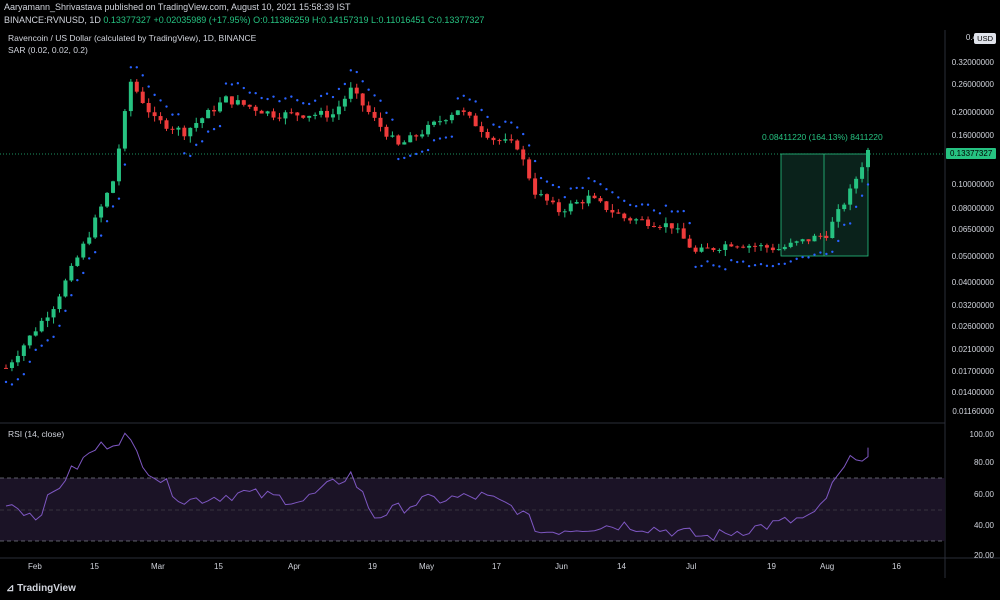 The width and height of the screenshot is (1000, 600). Describe the element at coordinates (561, 566) in the screenshot. I see `time-tick: Jun` at that location.